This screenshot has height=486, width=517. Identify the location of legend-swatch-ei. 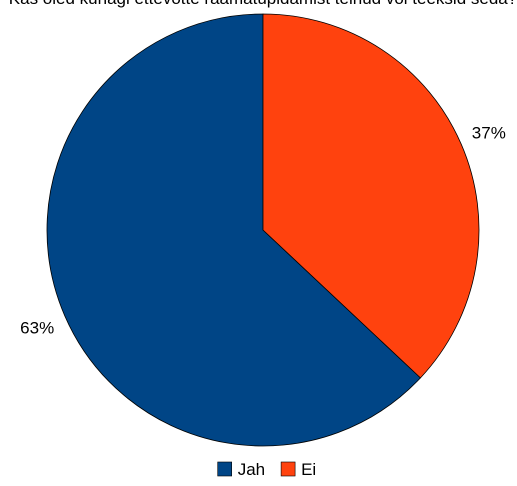
(288, 469).